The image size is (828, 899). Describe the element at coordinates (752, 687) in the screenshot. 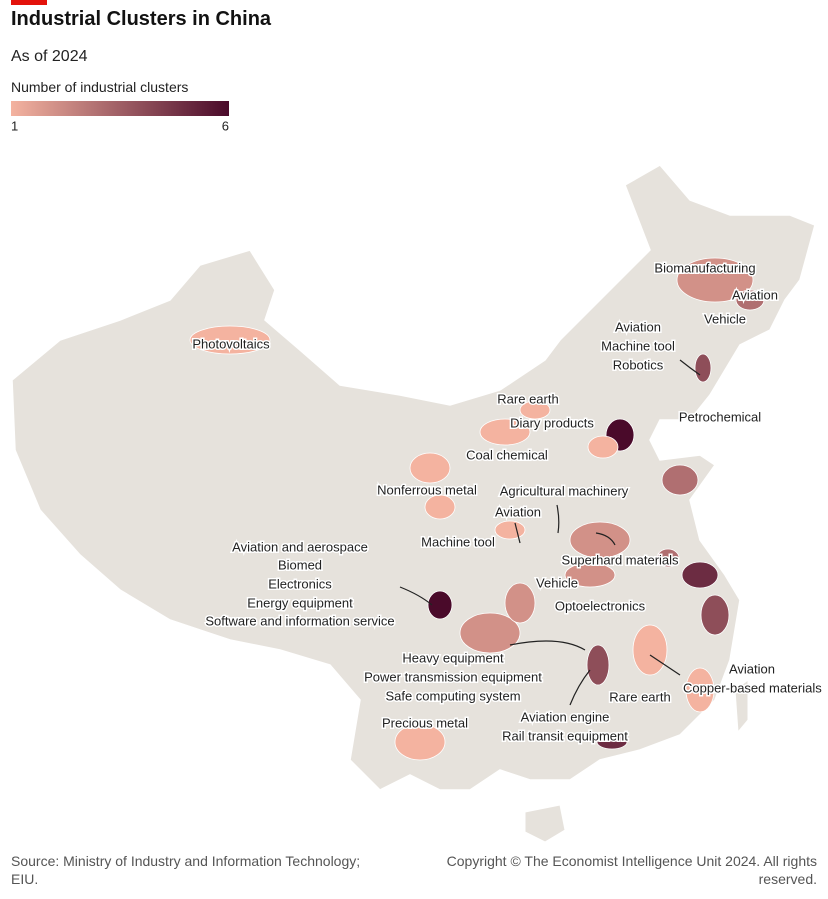

I see `annotation: Copper-based materials` at that location.